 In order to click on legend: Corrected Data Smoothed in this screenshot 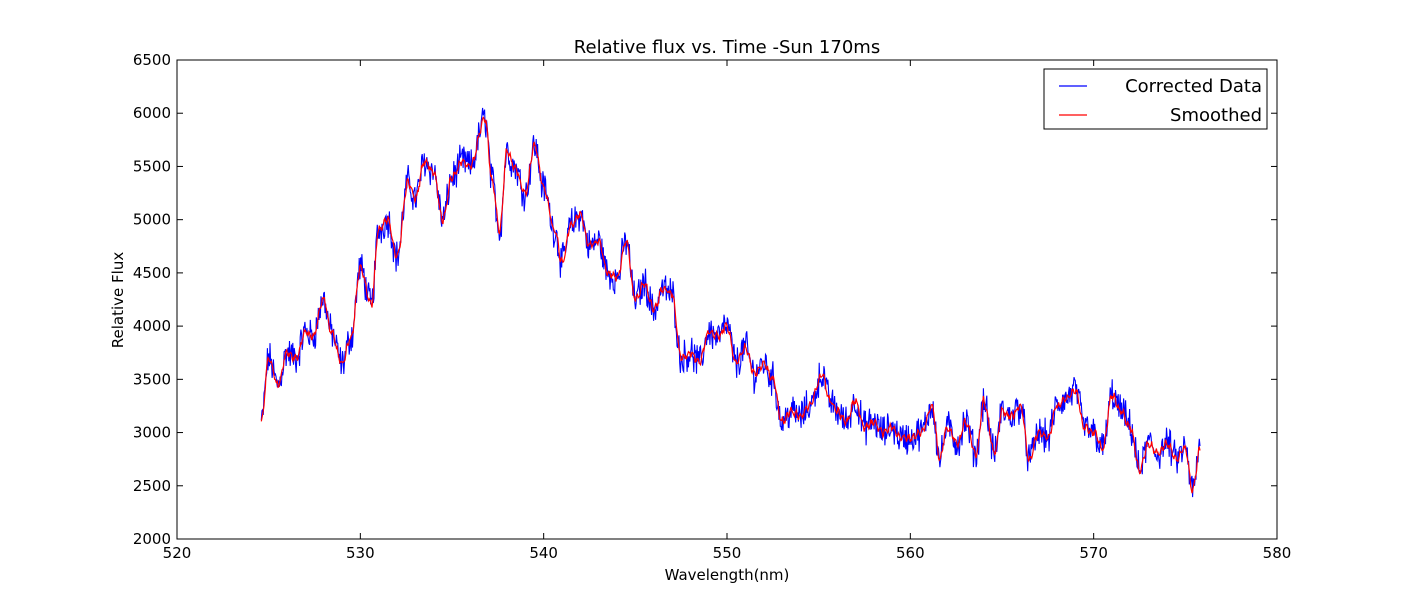, I will do `click(1155, 99)`.